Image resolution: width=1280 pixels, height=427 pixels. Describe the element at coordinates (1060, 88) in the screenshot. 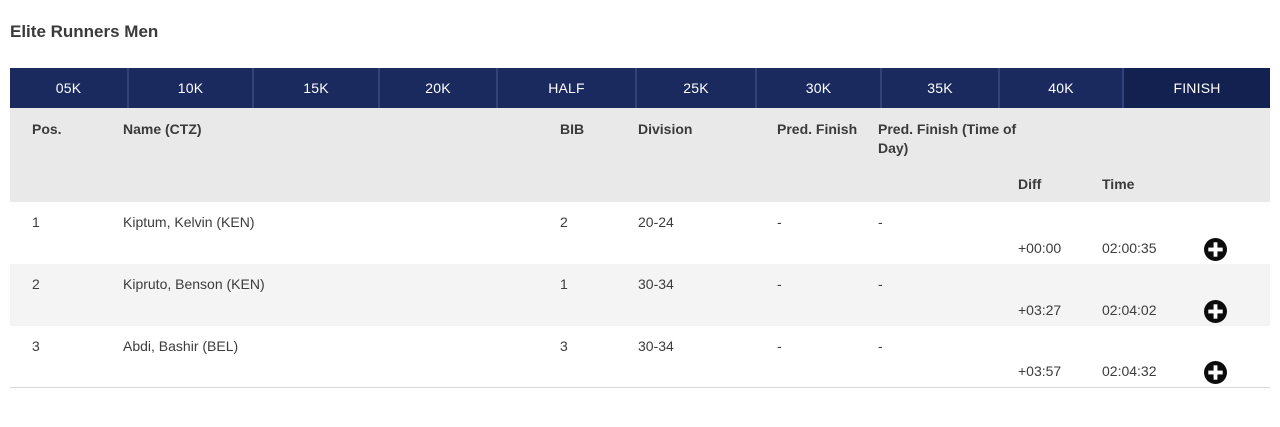

I see `tab-40k: 40K` at that location.